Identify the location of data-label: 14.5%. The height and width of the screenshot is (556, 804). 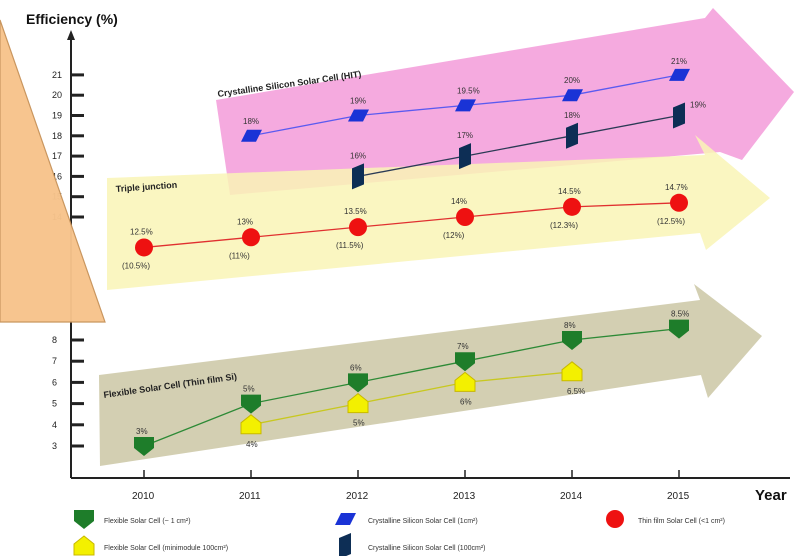
(569, 191).